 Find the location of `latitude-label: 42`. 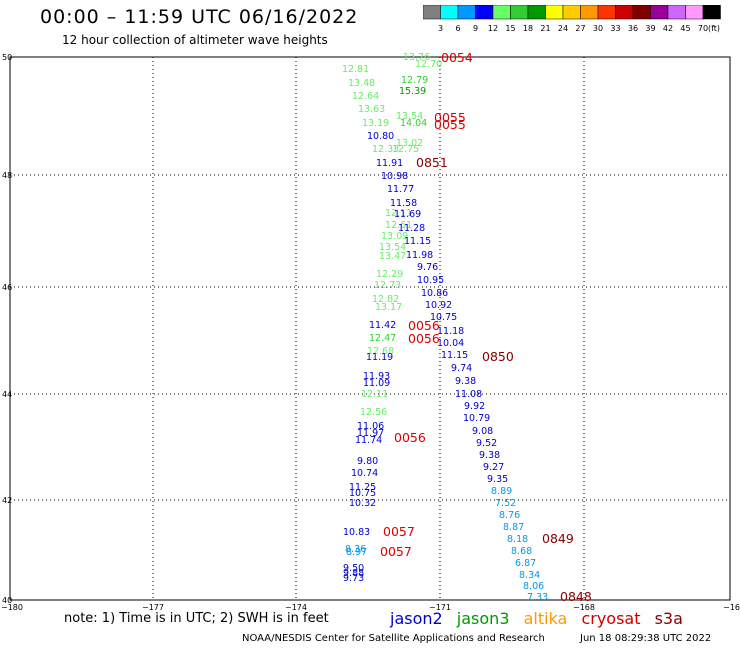

latitude-label: 42 is located at coordinates (7, 500).